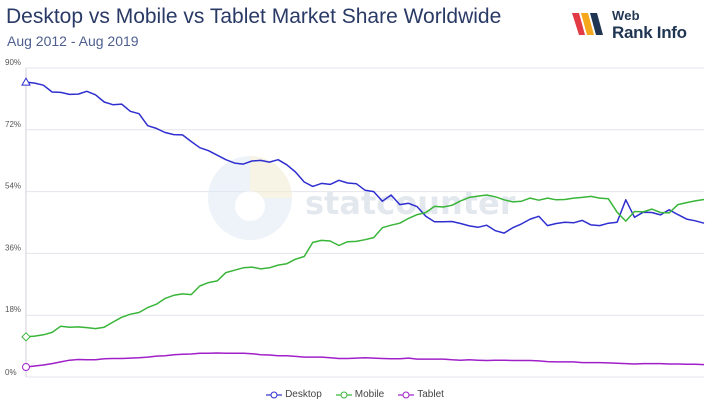 This screenshot has height=408, width=710. I want to click on mobile-start-marker, so click(26, 337).